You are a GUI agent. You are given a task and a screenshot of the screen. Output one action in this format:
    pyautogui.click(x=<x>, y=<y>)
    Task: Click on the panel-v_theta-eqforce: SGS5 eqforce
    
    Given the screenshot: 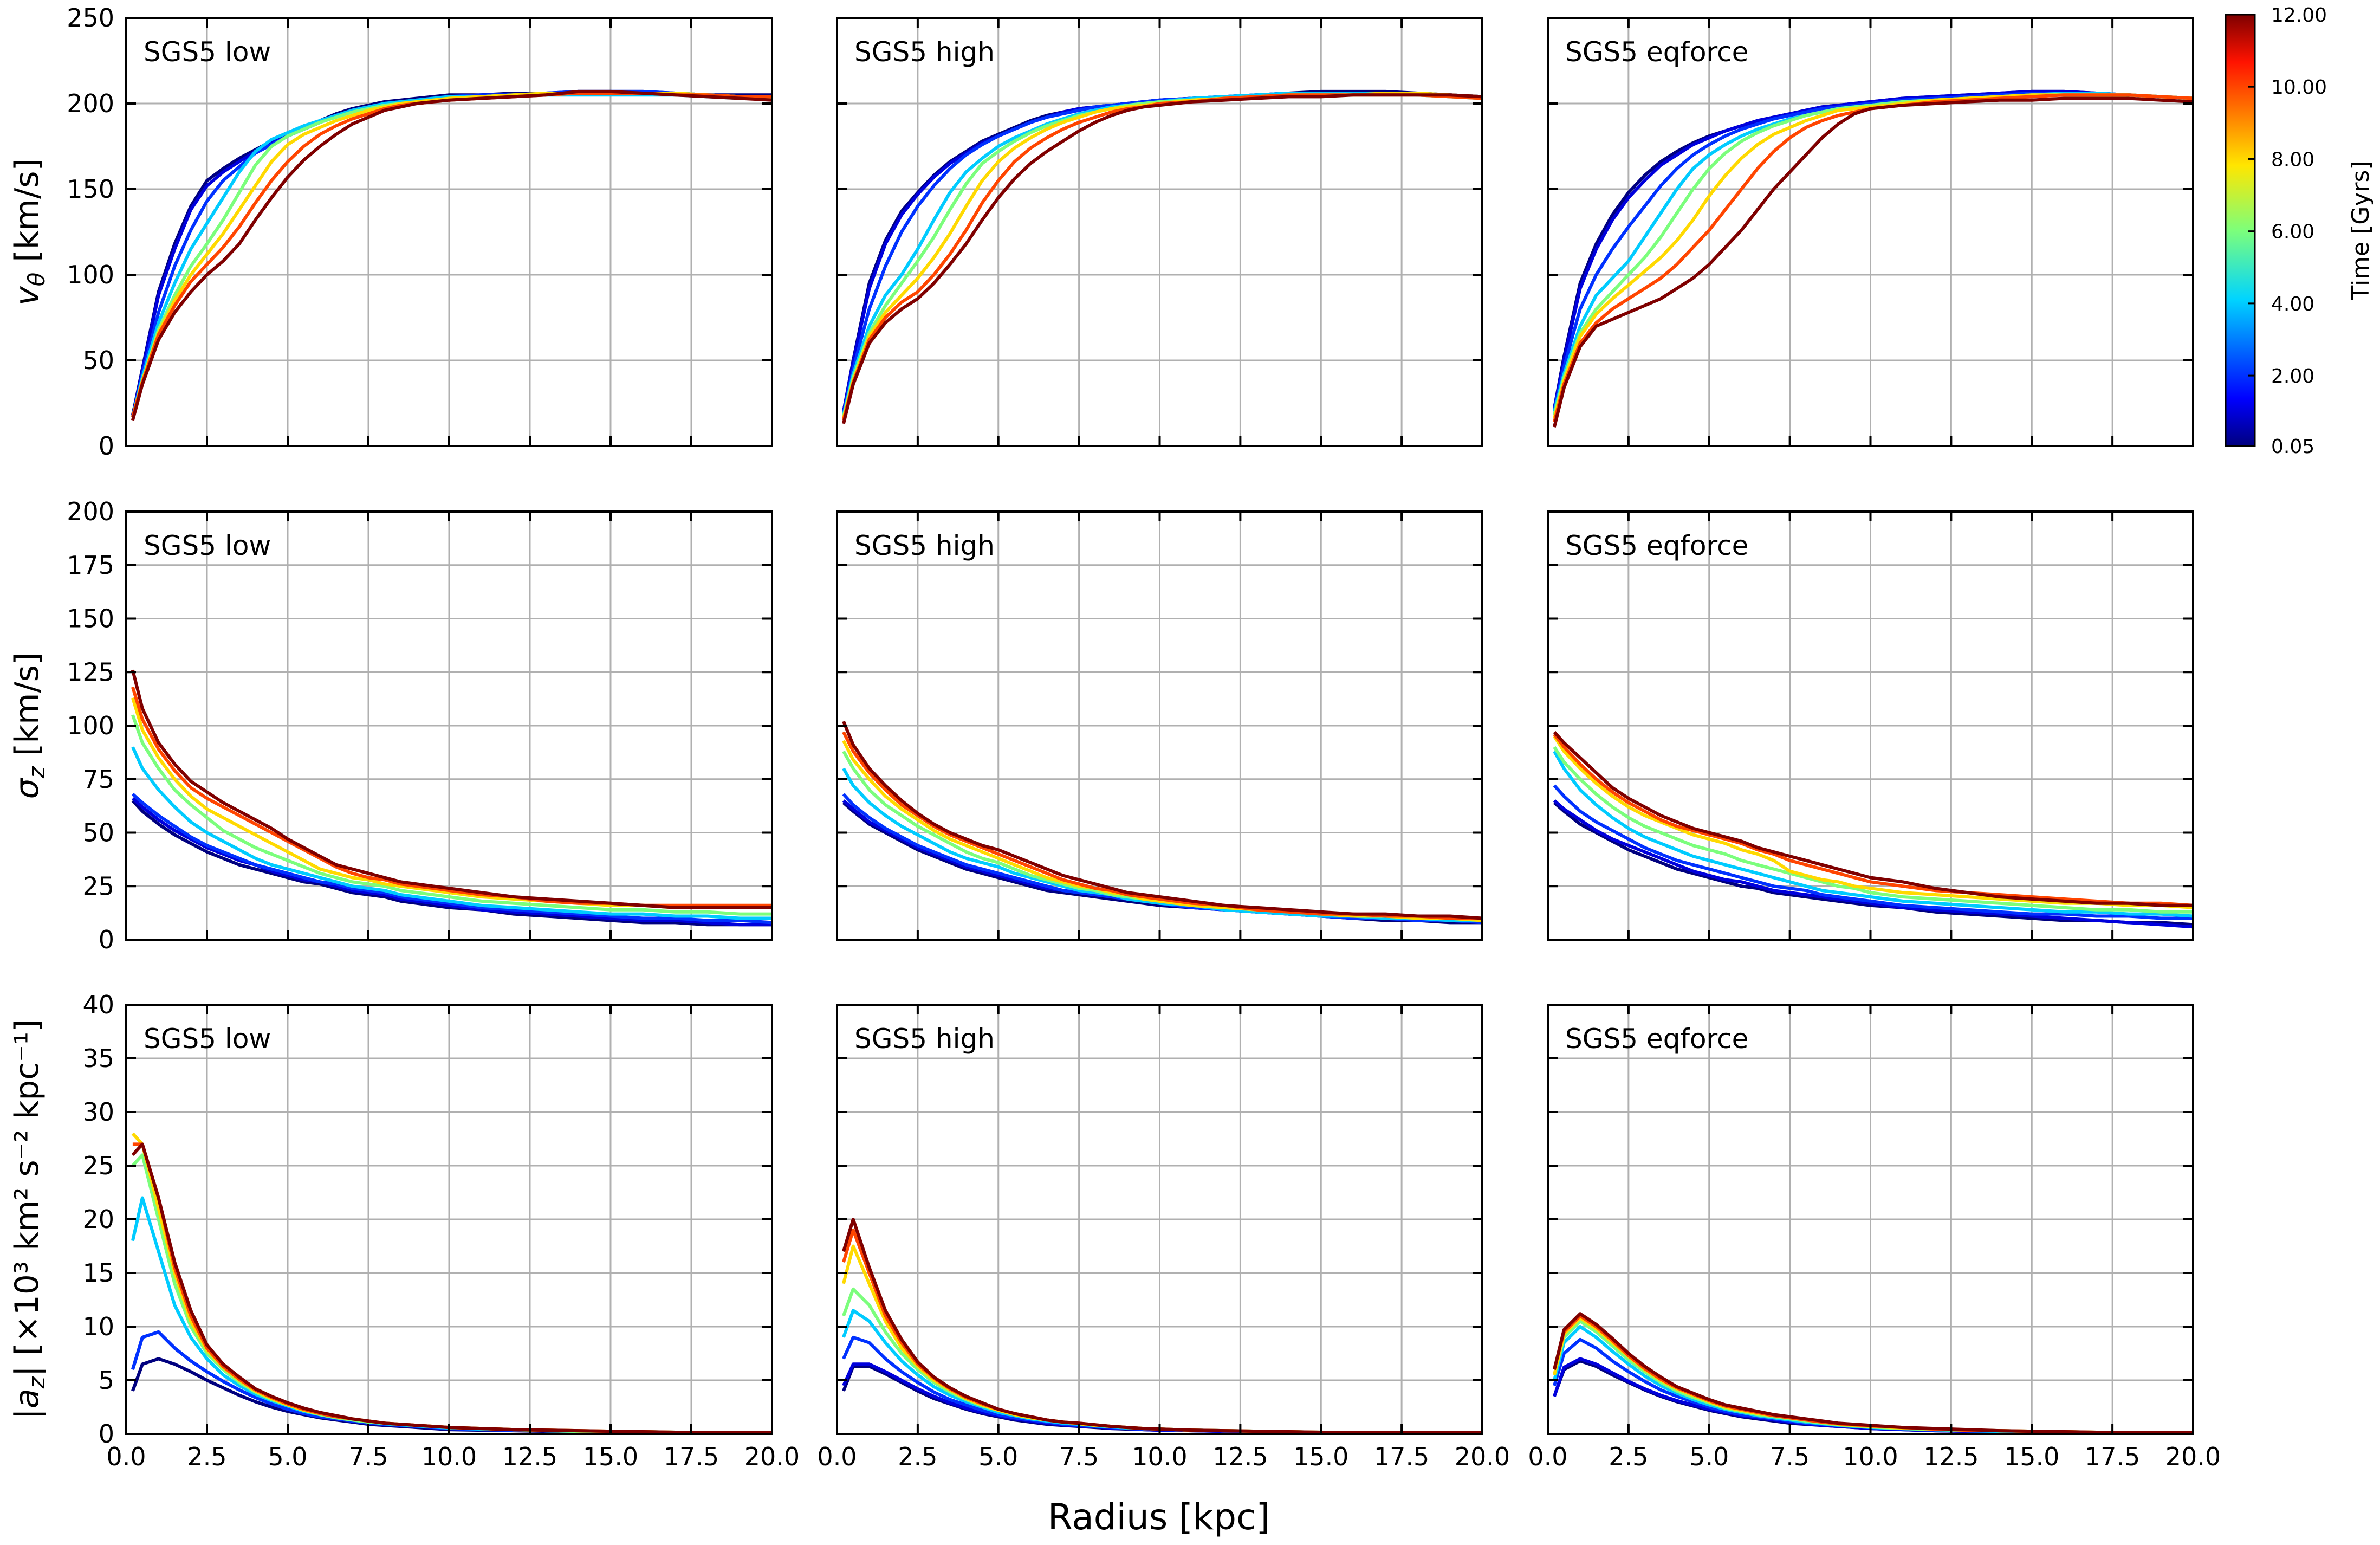 What is the action you would take?
    pyautogui.click(x=1870, y=232)
    